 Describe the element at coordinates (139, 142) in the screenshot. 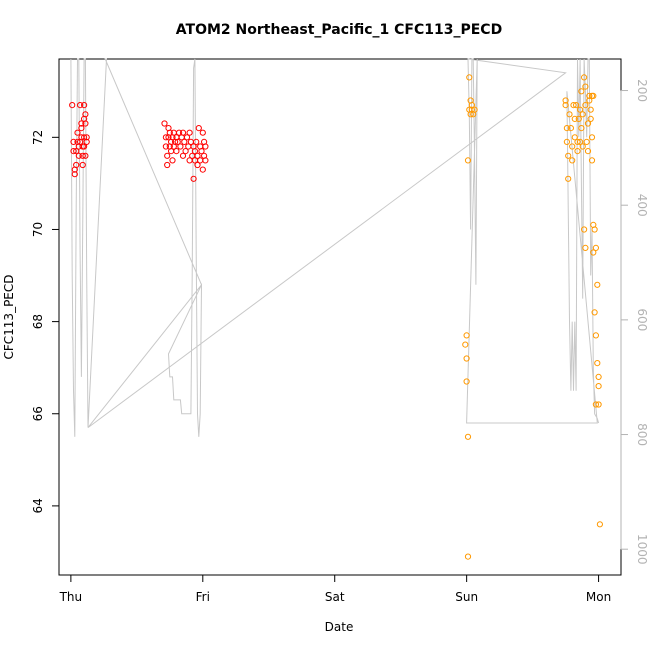

I see `series-red` at that location.